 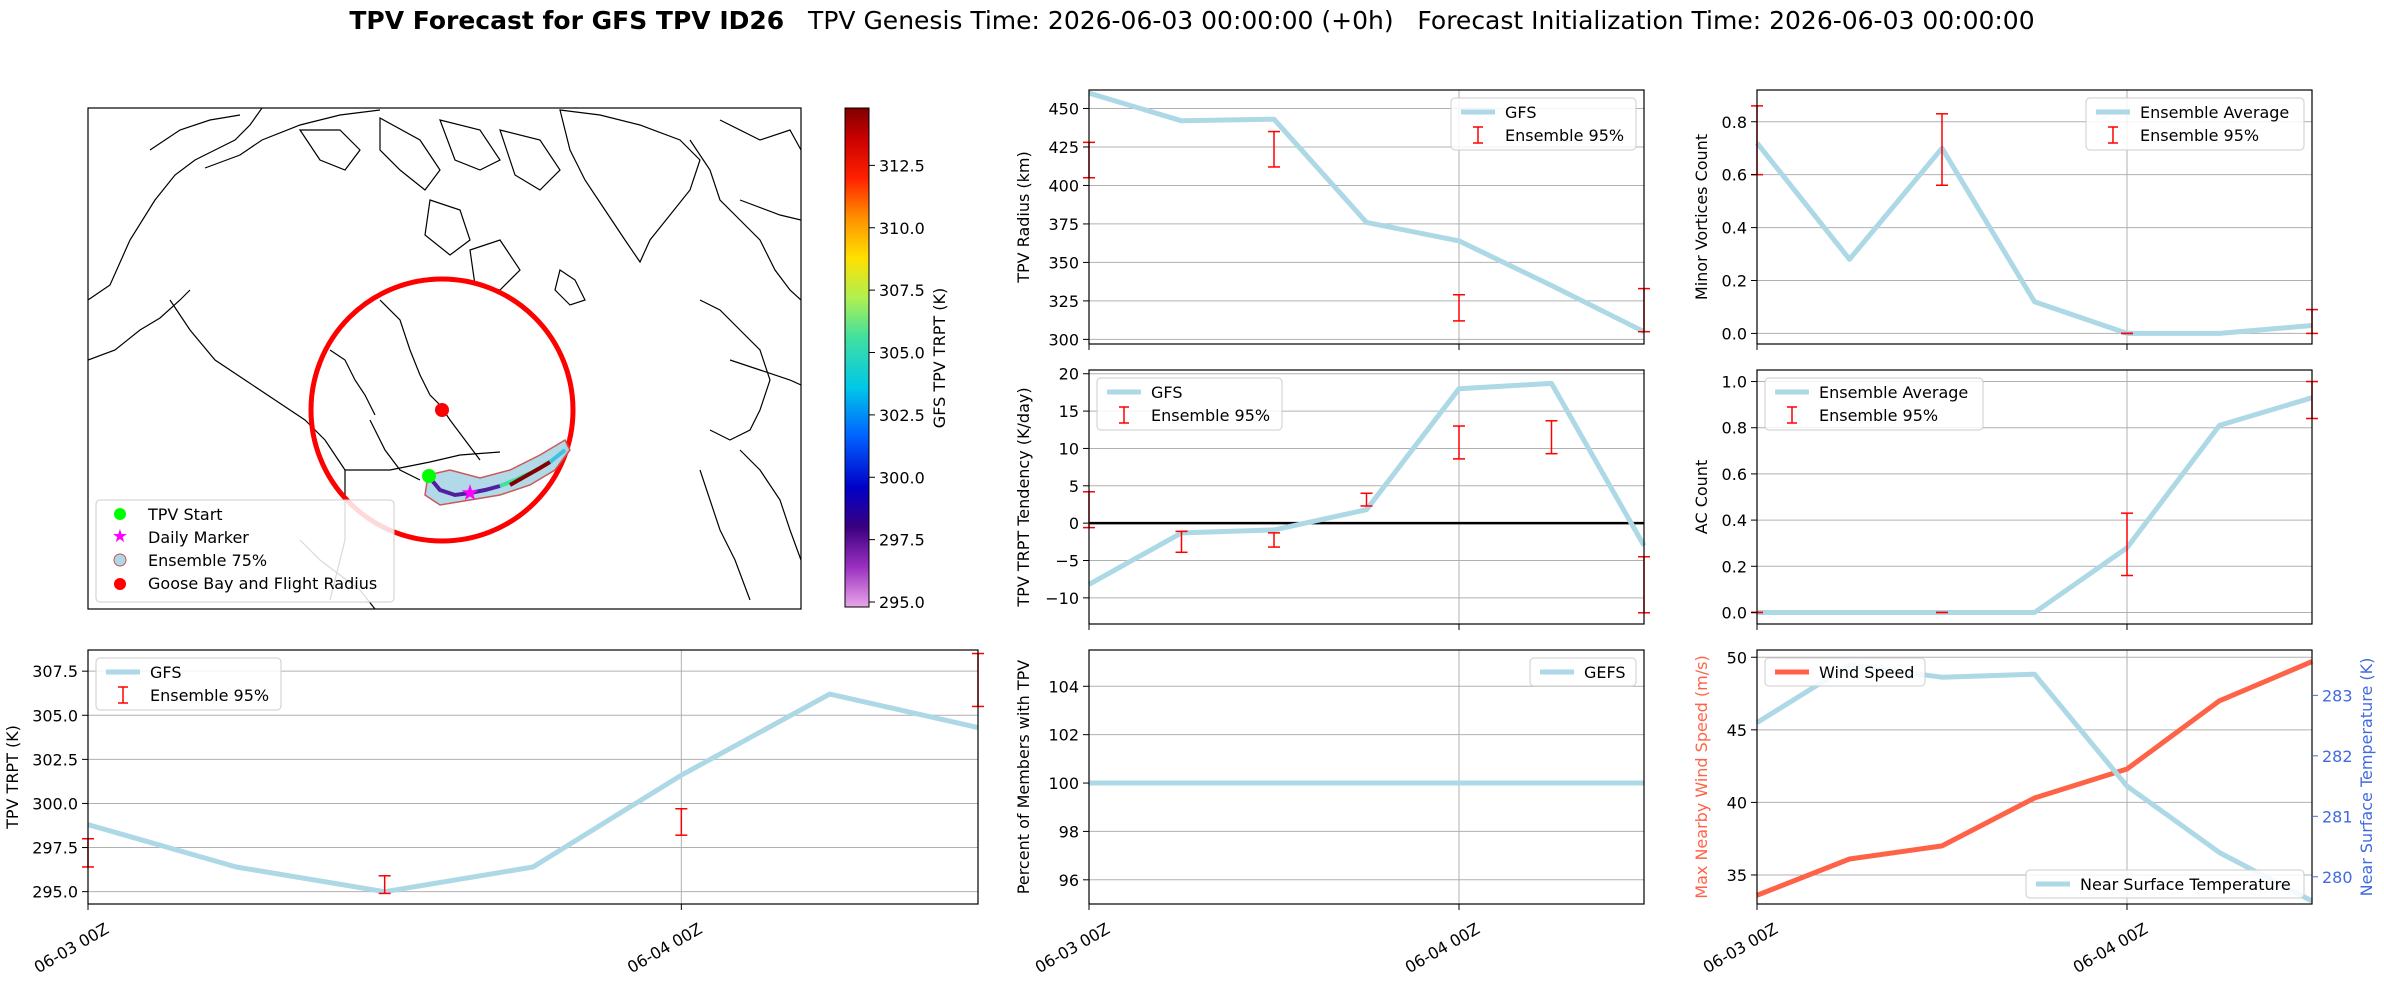 What do you see at coordinates (55, 715) in the screenshot?
I see `y-tick-label: 305.0` at bounding box center [55, 715].